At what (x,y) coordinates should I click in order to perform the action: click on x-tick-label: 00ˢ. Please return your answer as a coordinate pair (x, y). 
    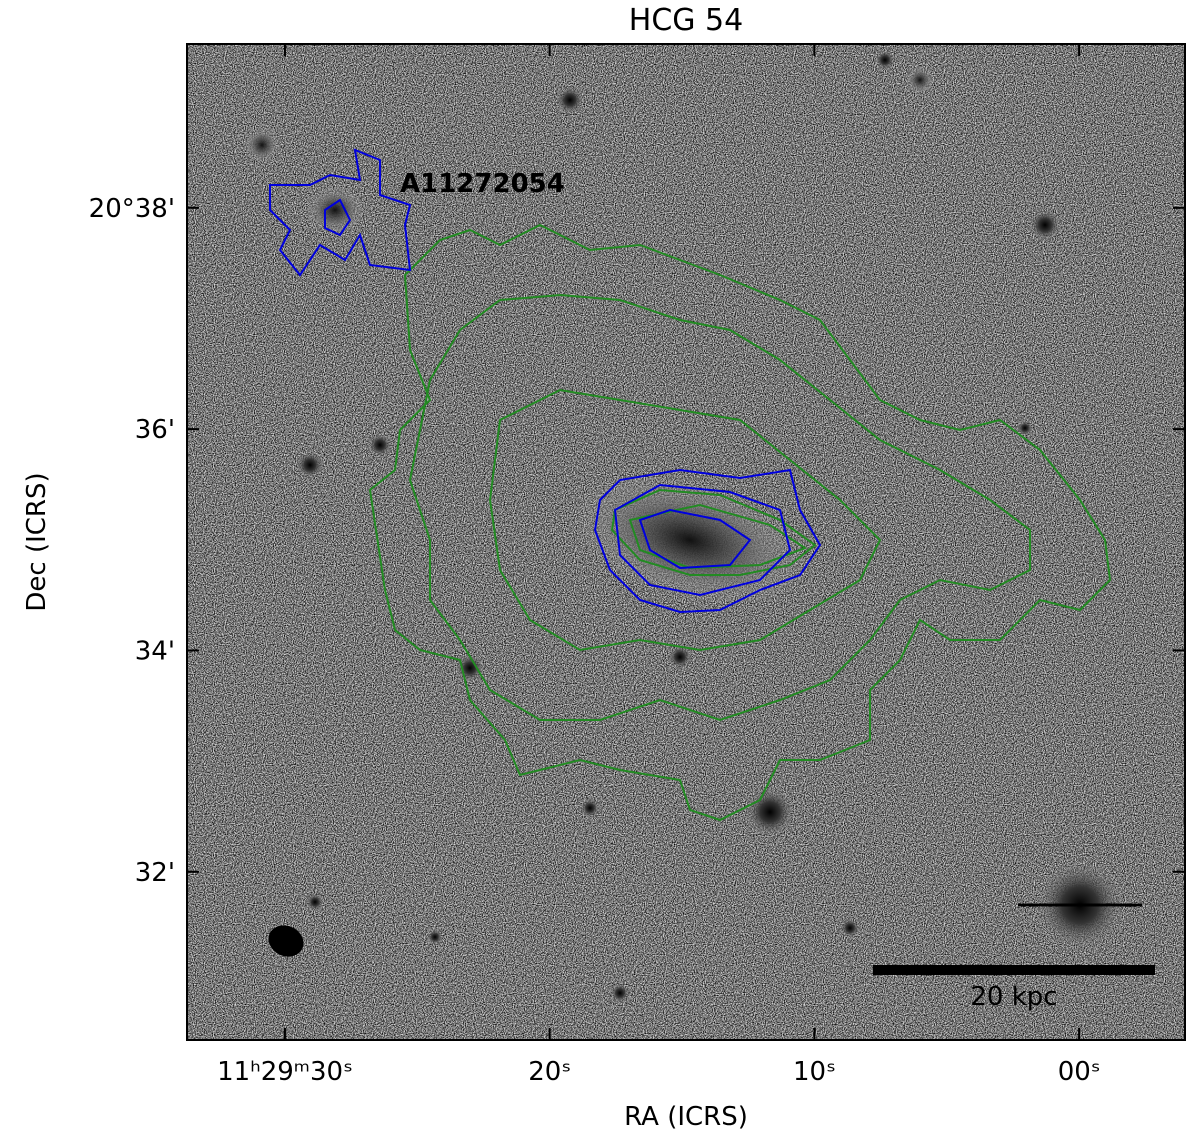
    Looking at the image, I should click on (1079, 1072).